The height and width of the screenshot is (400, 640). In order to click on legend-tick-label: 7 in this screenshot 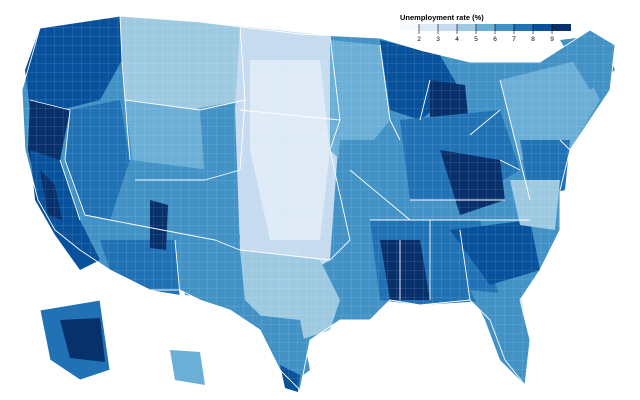, I will do `click(514, 39)`.